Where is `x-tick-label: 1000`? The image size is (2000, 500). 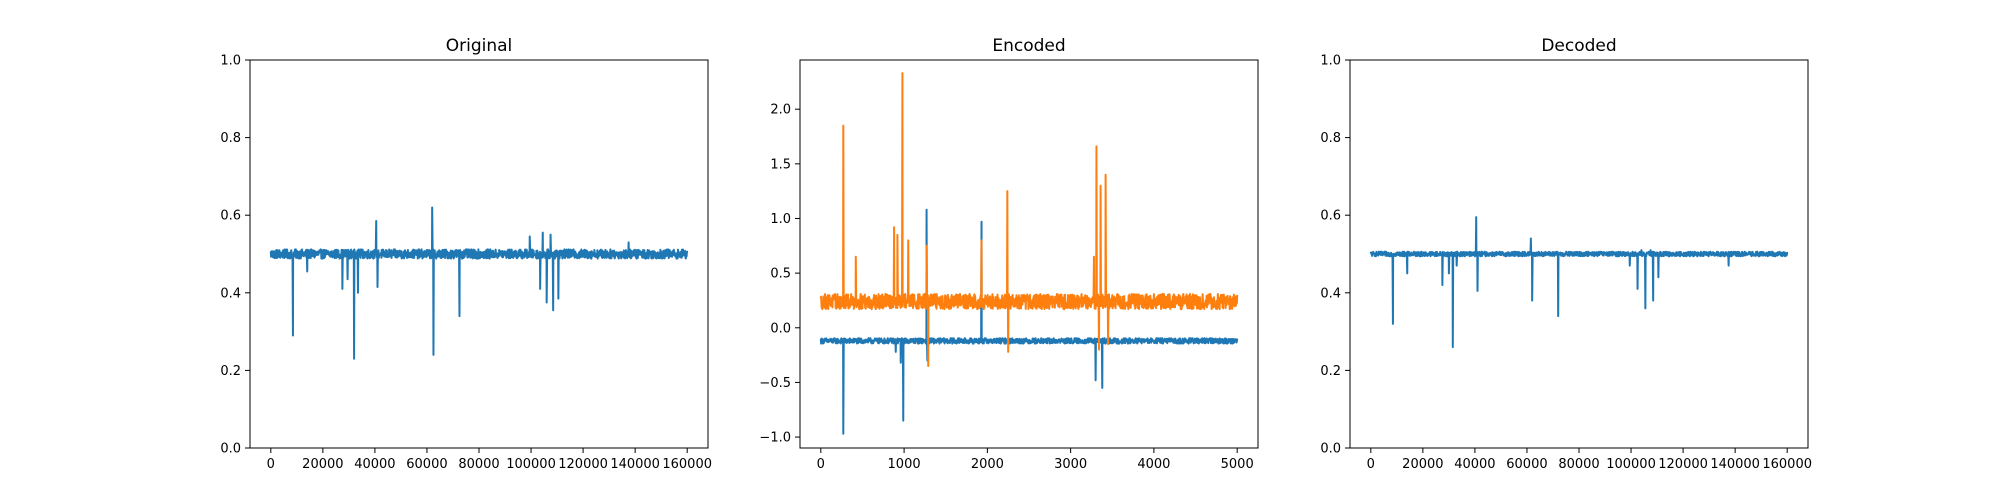
x-tick-label: 1000 is located at coordinates (904, 464).